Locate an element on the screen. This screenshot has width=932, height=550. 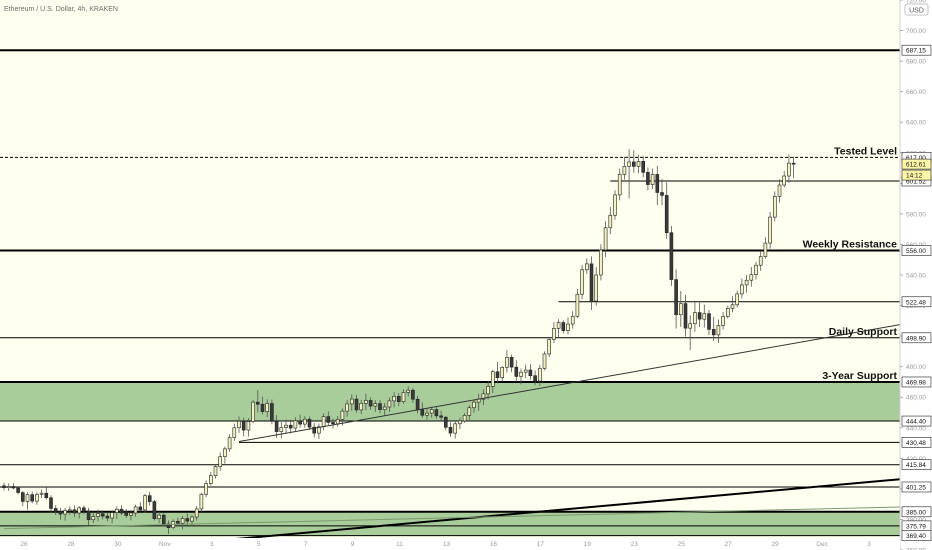
price-tick-label: 640.00 is located at coordinates (916, 123).